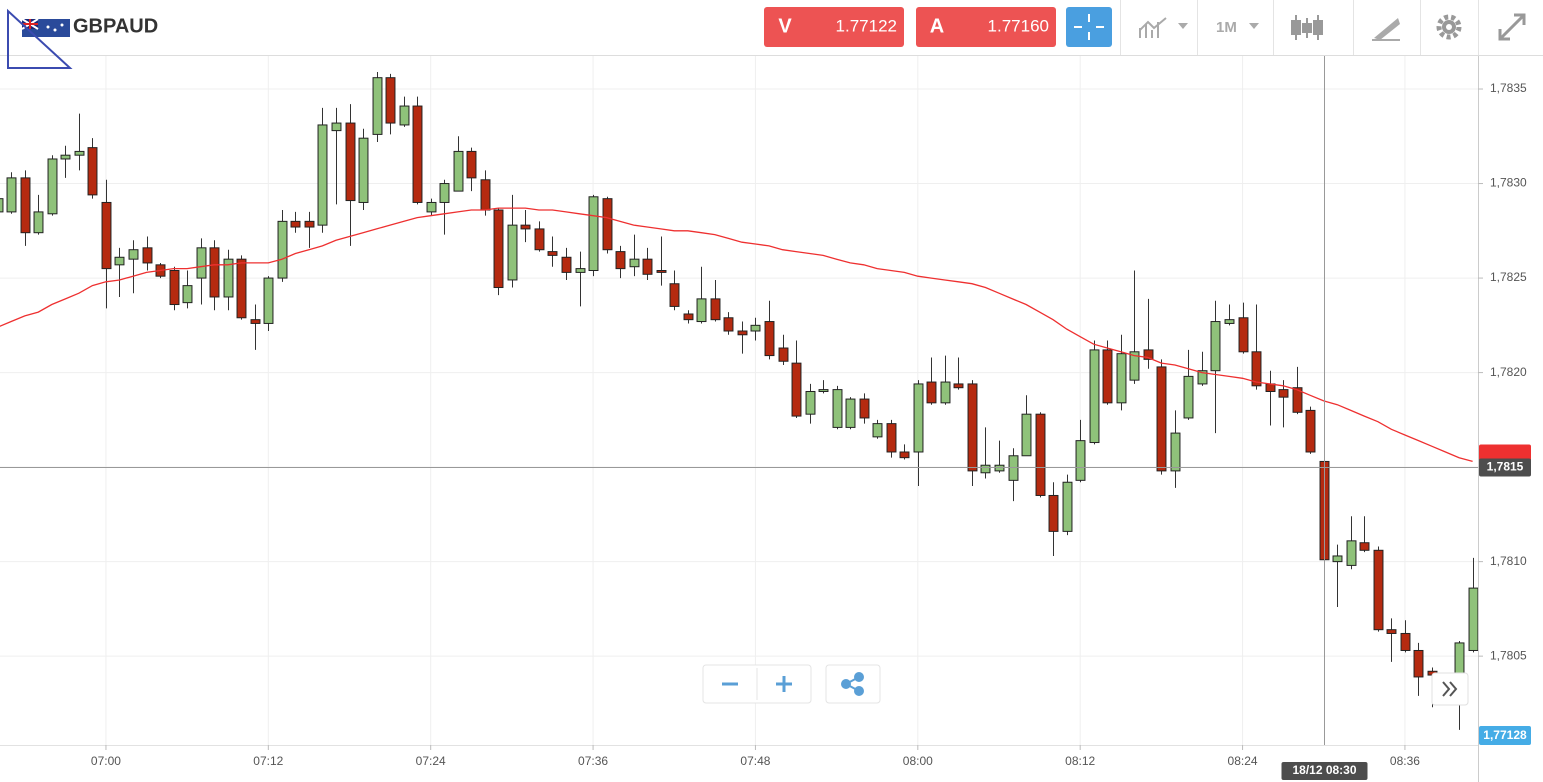 The height and width of the screenshot is (782, 1543). What do you see at coordinates (106, 761) in the screenshot?
I see `x-tick-label: 07:00` at bounding box center [106, 761].